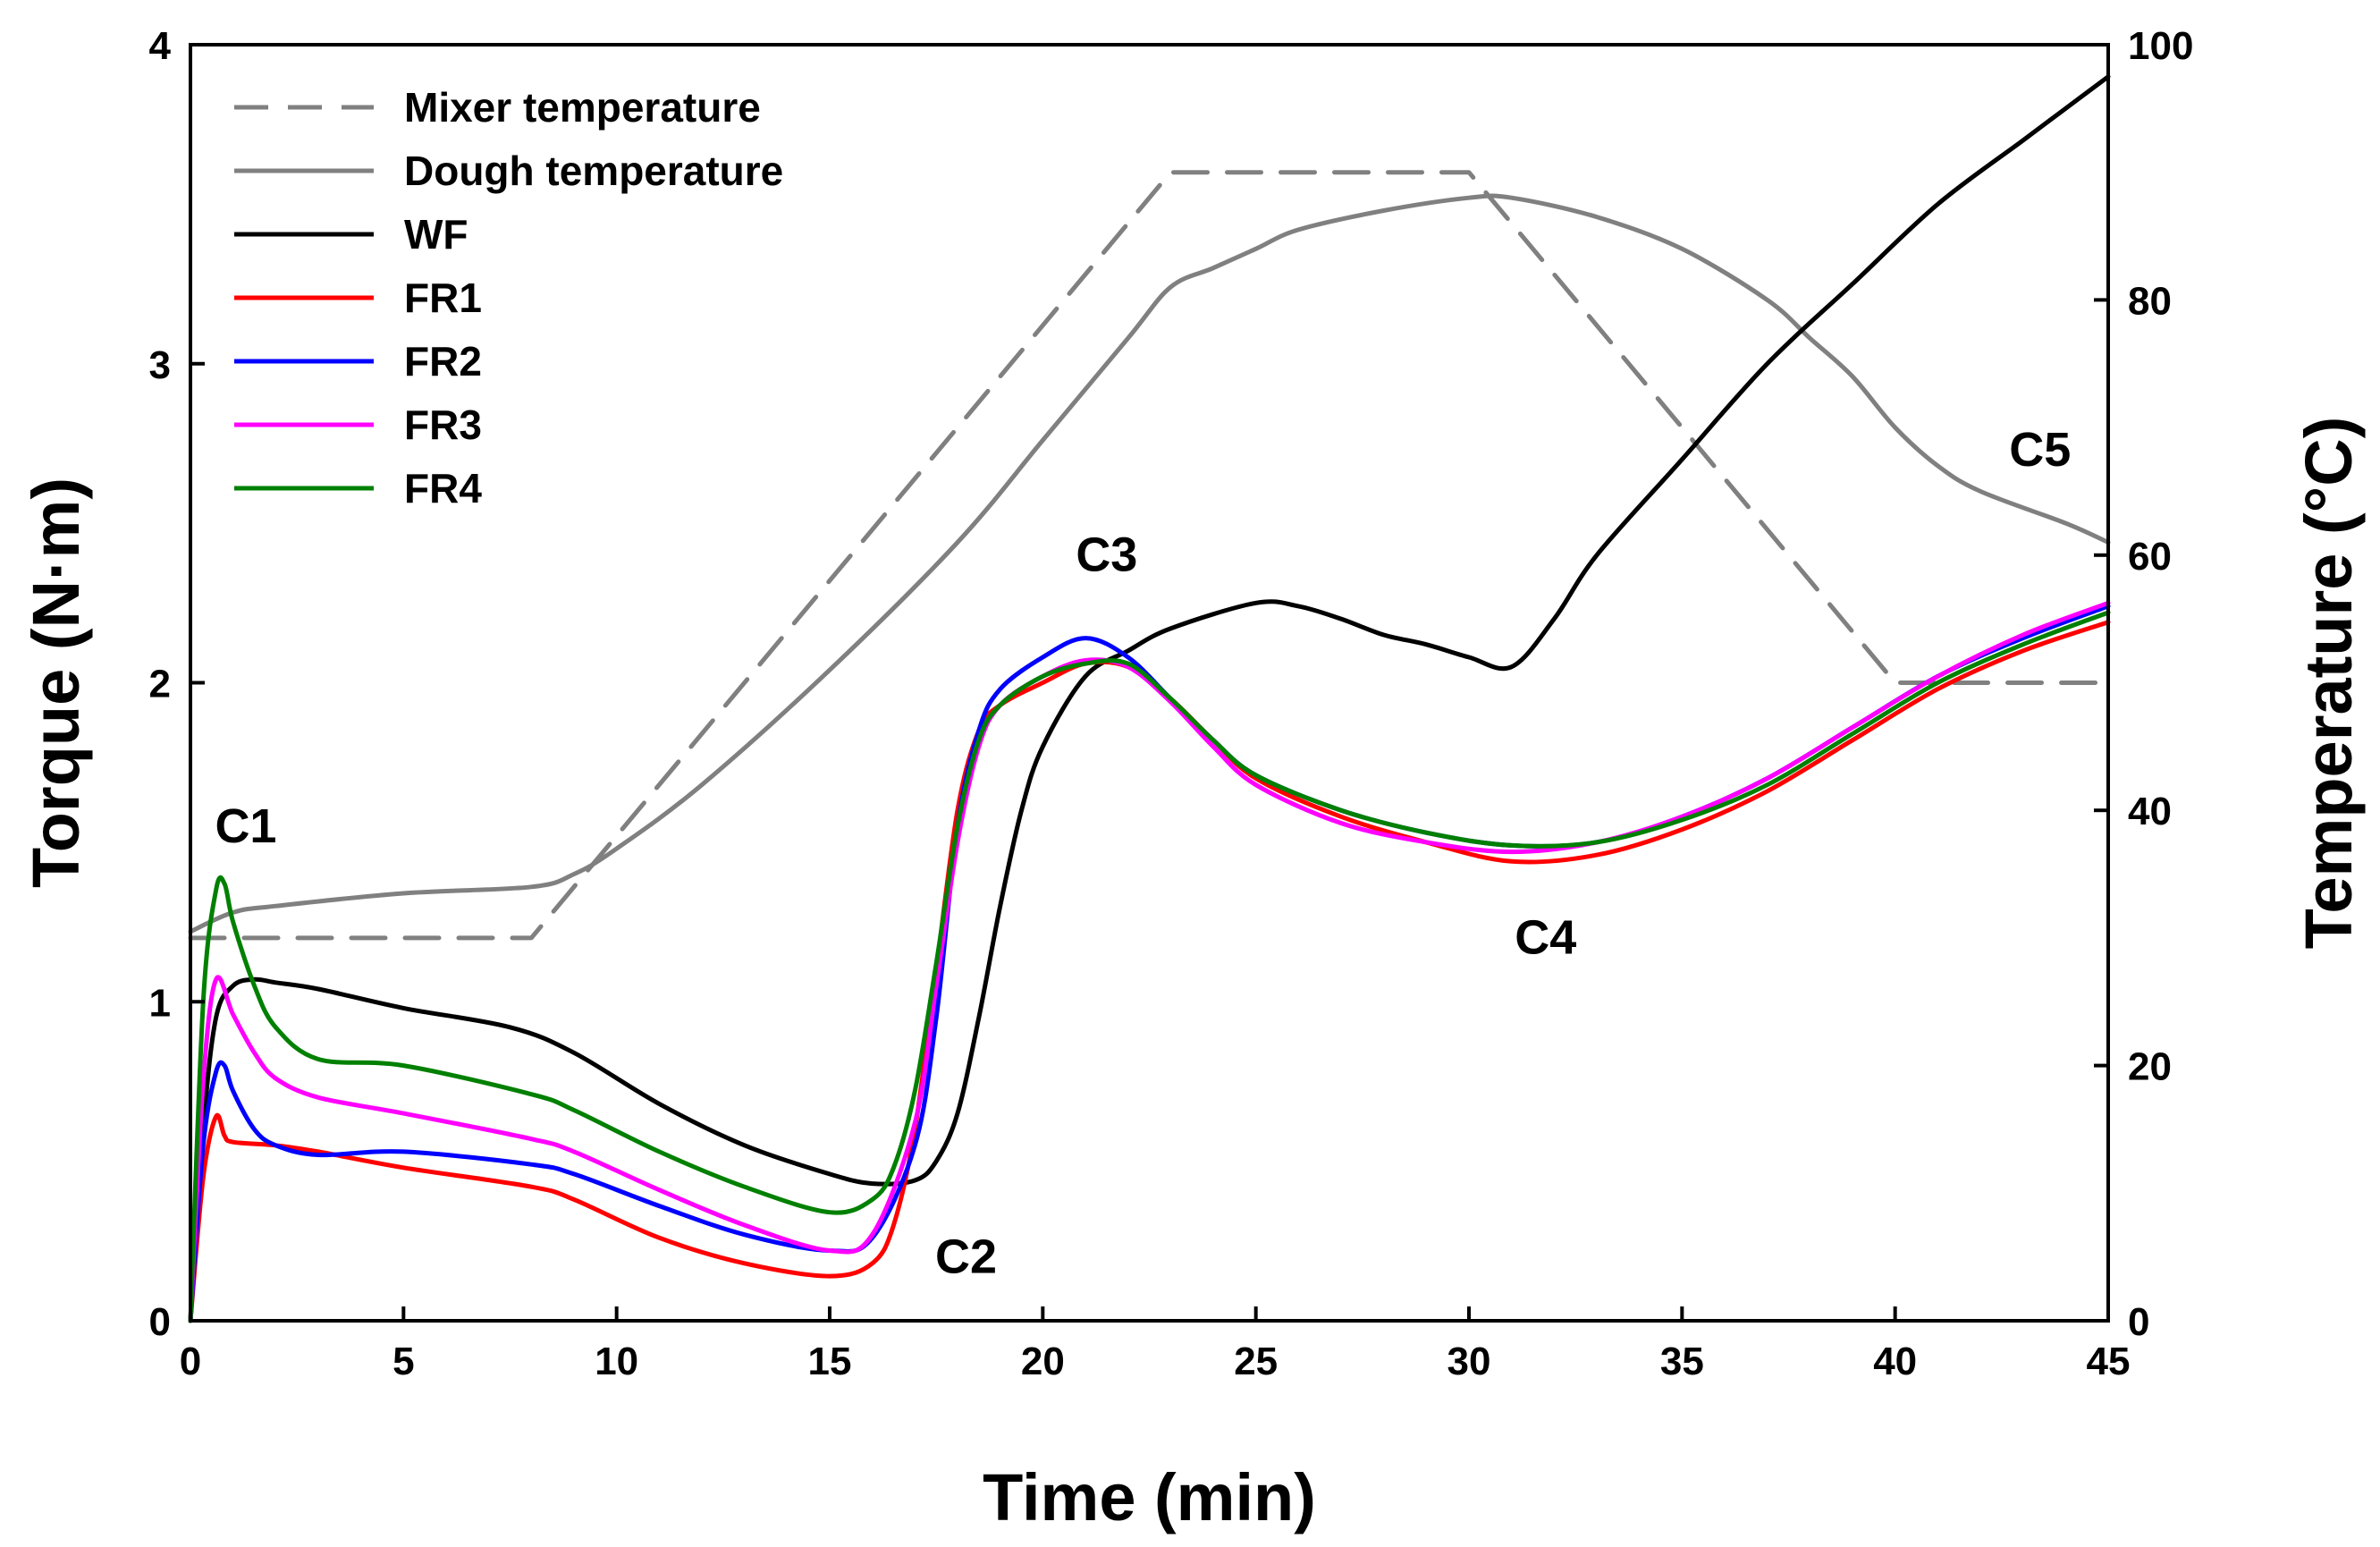  What do you see at coordinates (830, 1361) in the screenshot?
I see `x-tick-label: 15` at bounding box center [830, 1361].